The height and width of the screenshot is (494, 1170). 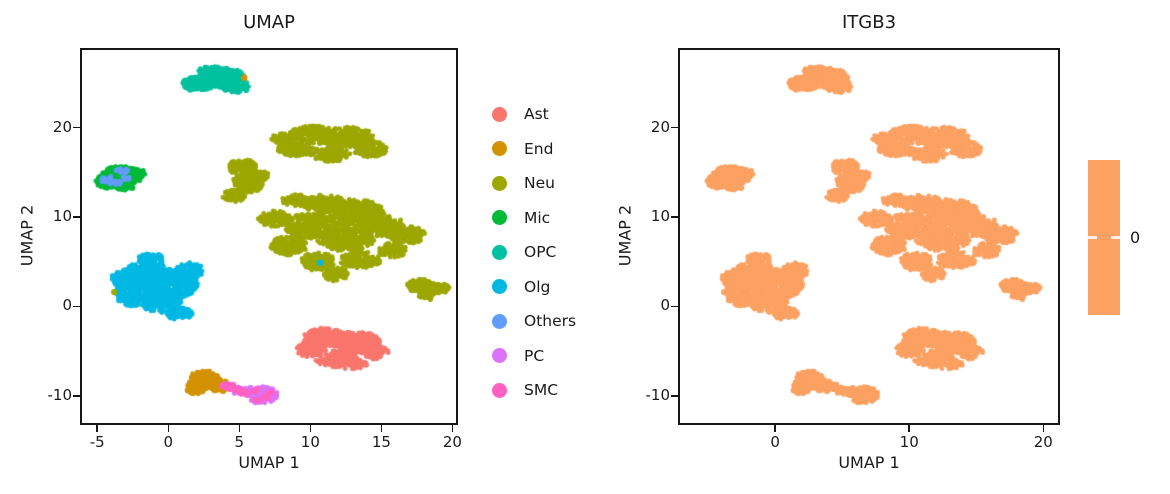 I want to click on legend-dot-mic, so click(x=499, y=218).